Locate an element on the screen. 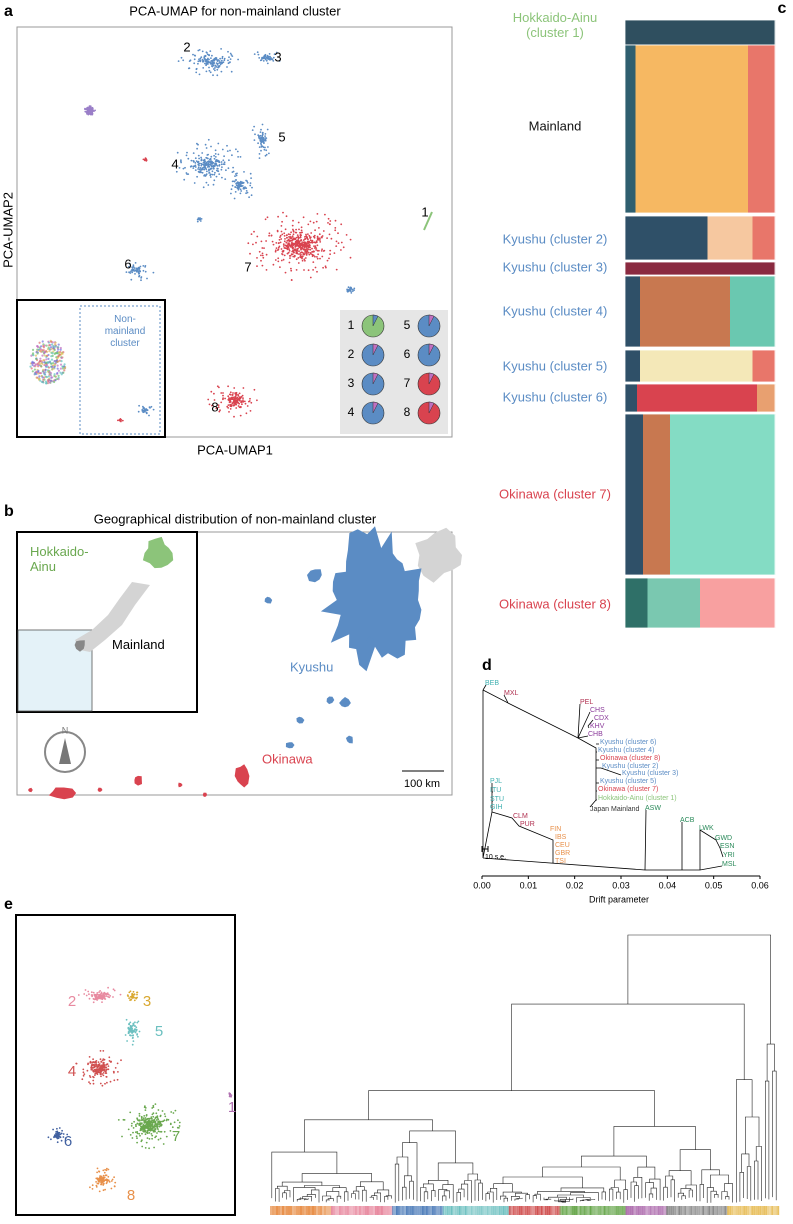 This screenshot has width=793, height=1224. group-label: Okinawa (cluster 8) is located at coordinates (555, 603).